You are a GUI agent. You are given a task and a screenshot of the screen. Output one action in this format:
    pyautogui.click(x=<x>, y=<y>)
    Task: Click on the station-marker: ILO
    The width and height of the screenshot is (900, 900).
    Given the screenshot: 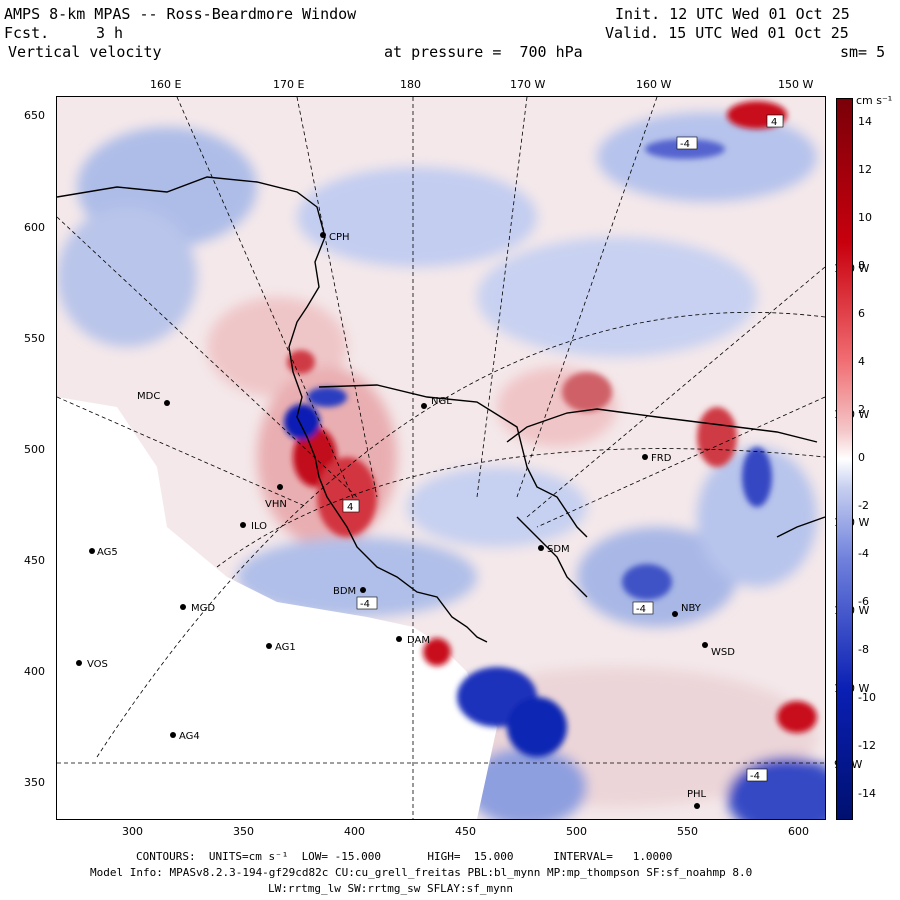 What is the action you would take?
    pyautogui.click(x=253, y=526)
    